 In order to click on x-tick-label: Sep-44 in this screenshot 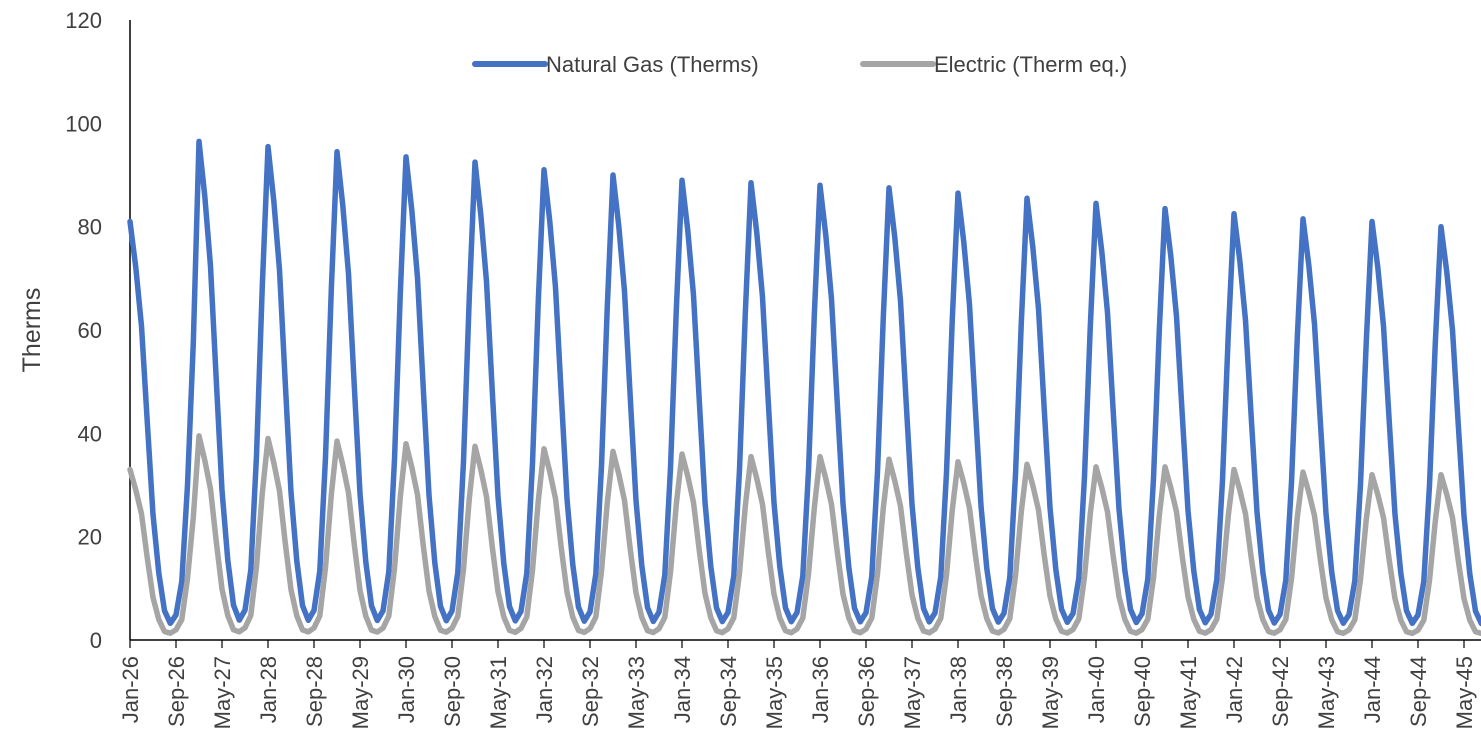, I will do `click(1418, 691)`.